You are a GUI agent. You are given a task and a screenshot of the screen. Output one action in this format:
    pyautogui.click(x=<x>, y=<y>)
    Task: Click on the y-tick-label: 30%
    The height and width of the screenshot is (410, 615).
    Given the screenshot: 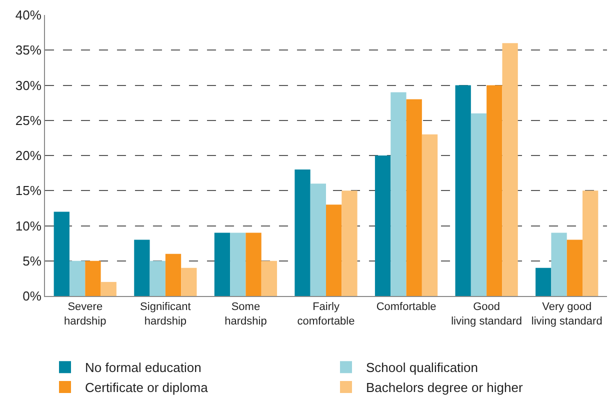 What is the action you would take?
    pyautogui.click(x=28, y=85)
    